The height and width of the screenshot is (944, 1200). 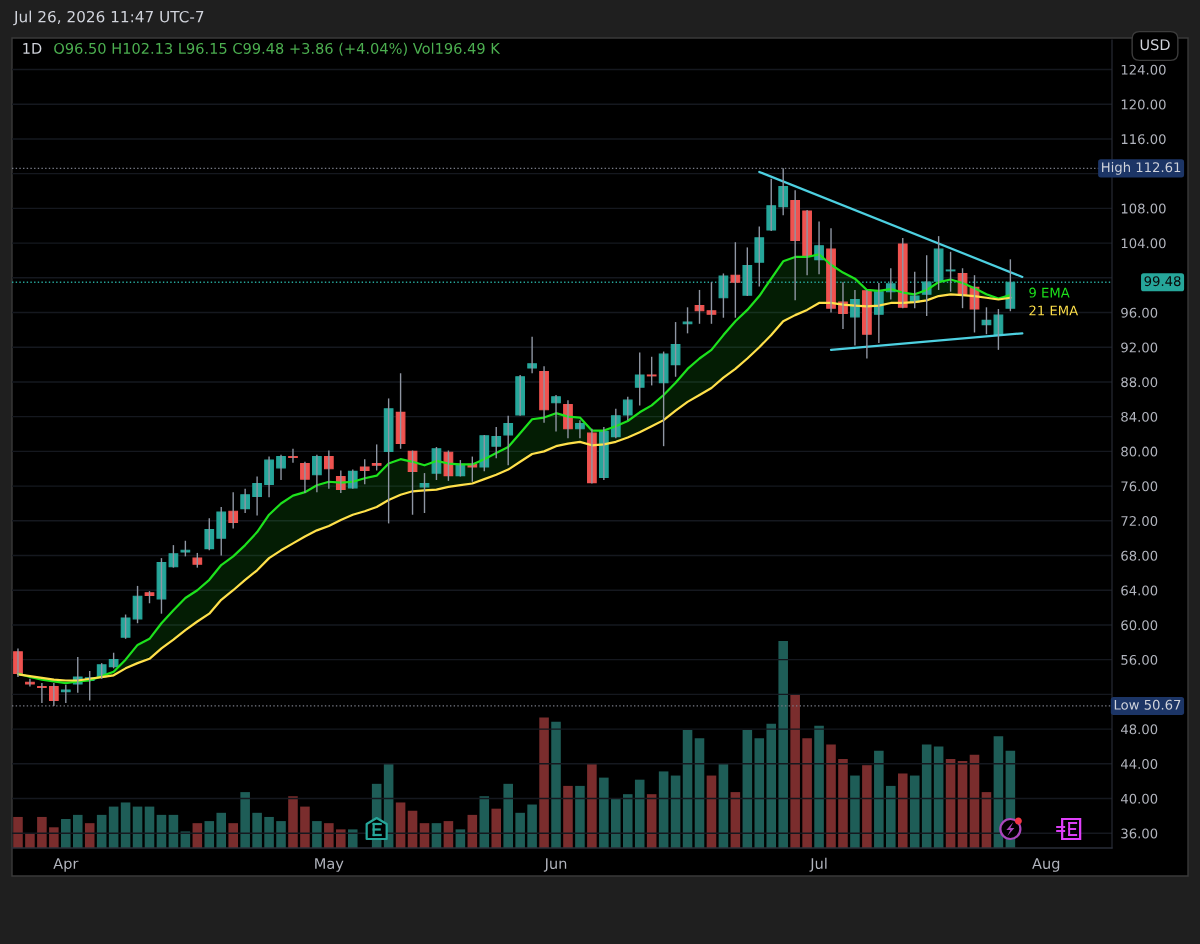 What do you see at coordinates (1054, 310) in the screenshot?
I see `series-label: 21 EMA` at bounding box center [1054, 310].